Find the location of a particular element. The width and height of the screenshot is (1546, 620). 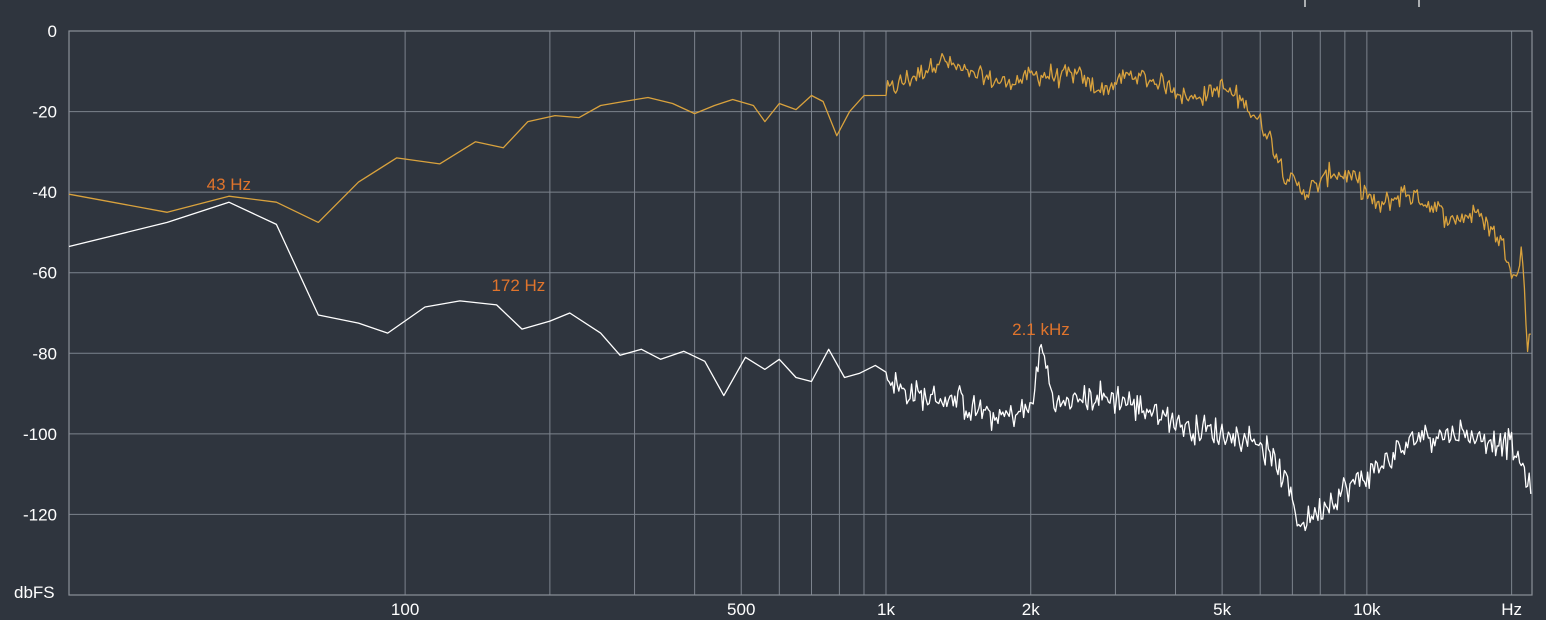

x-tick-label: Hz is located at coordinates (1511, 609).